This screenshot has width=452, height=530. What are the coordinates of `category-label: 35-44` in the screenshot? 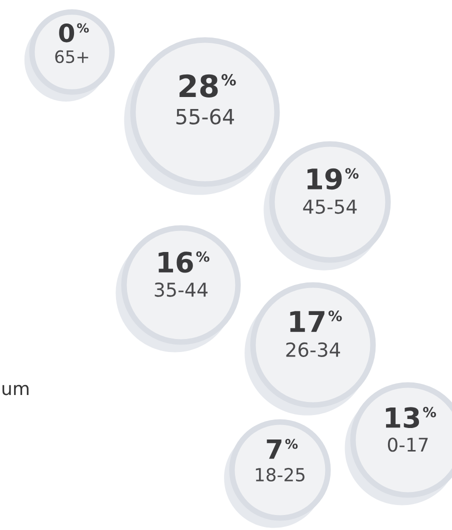 It's located at (181, 289).